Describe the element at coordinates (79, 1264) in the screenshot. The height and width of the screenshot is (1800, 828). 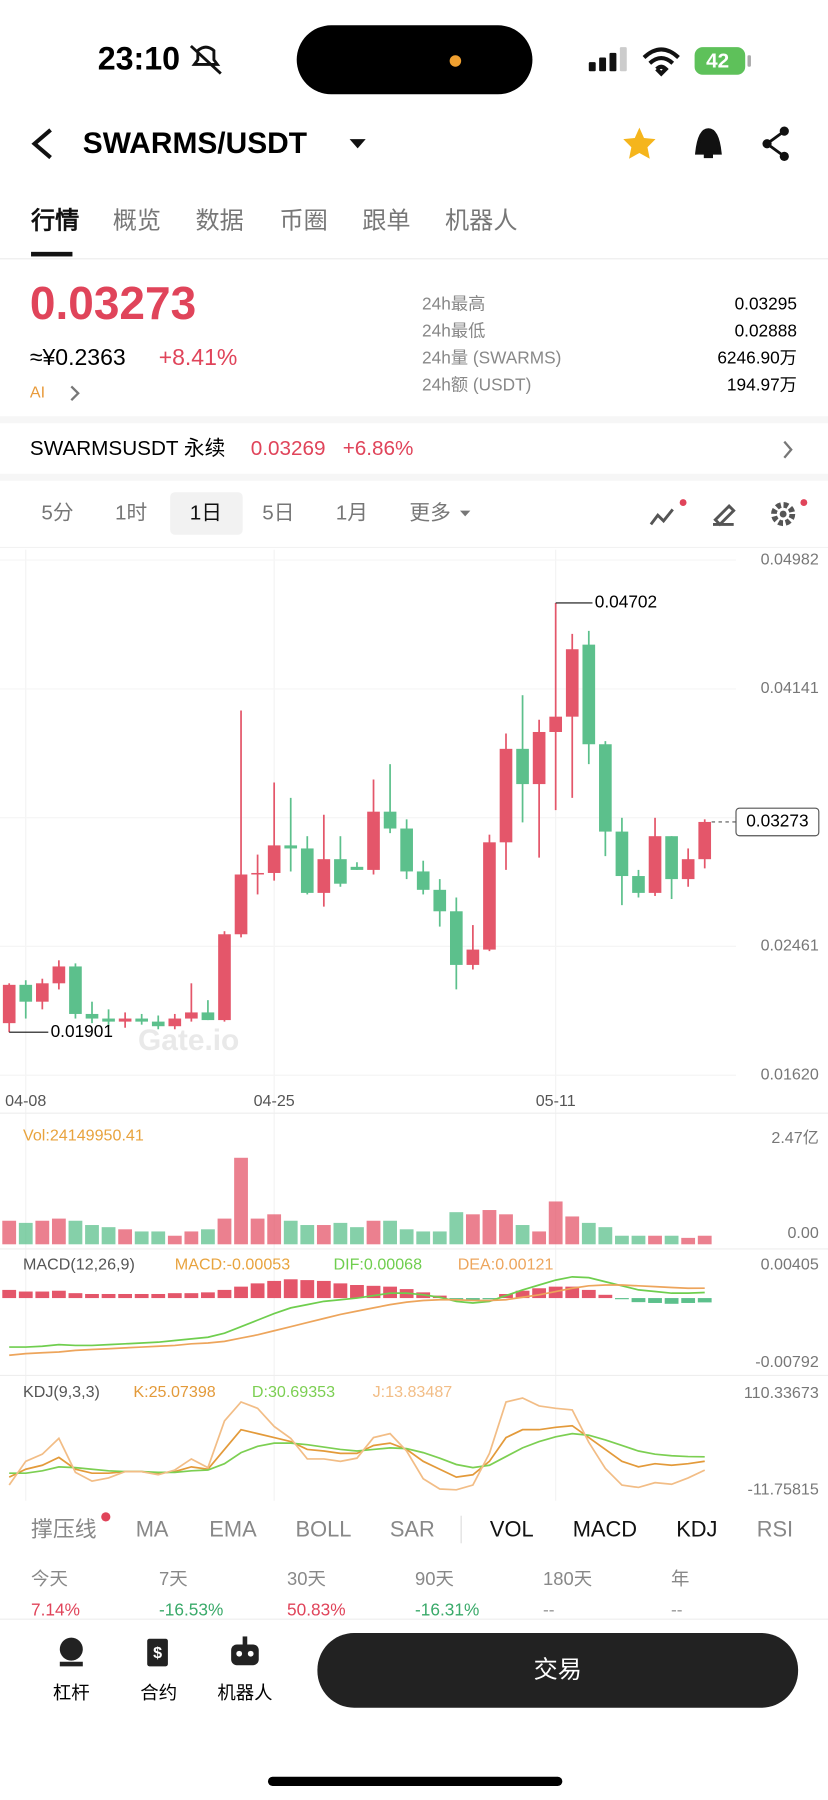
I see `macd-title: MACD(12,26,9)` at that location.